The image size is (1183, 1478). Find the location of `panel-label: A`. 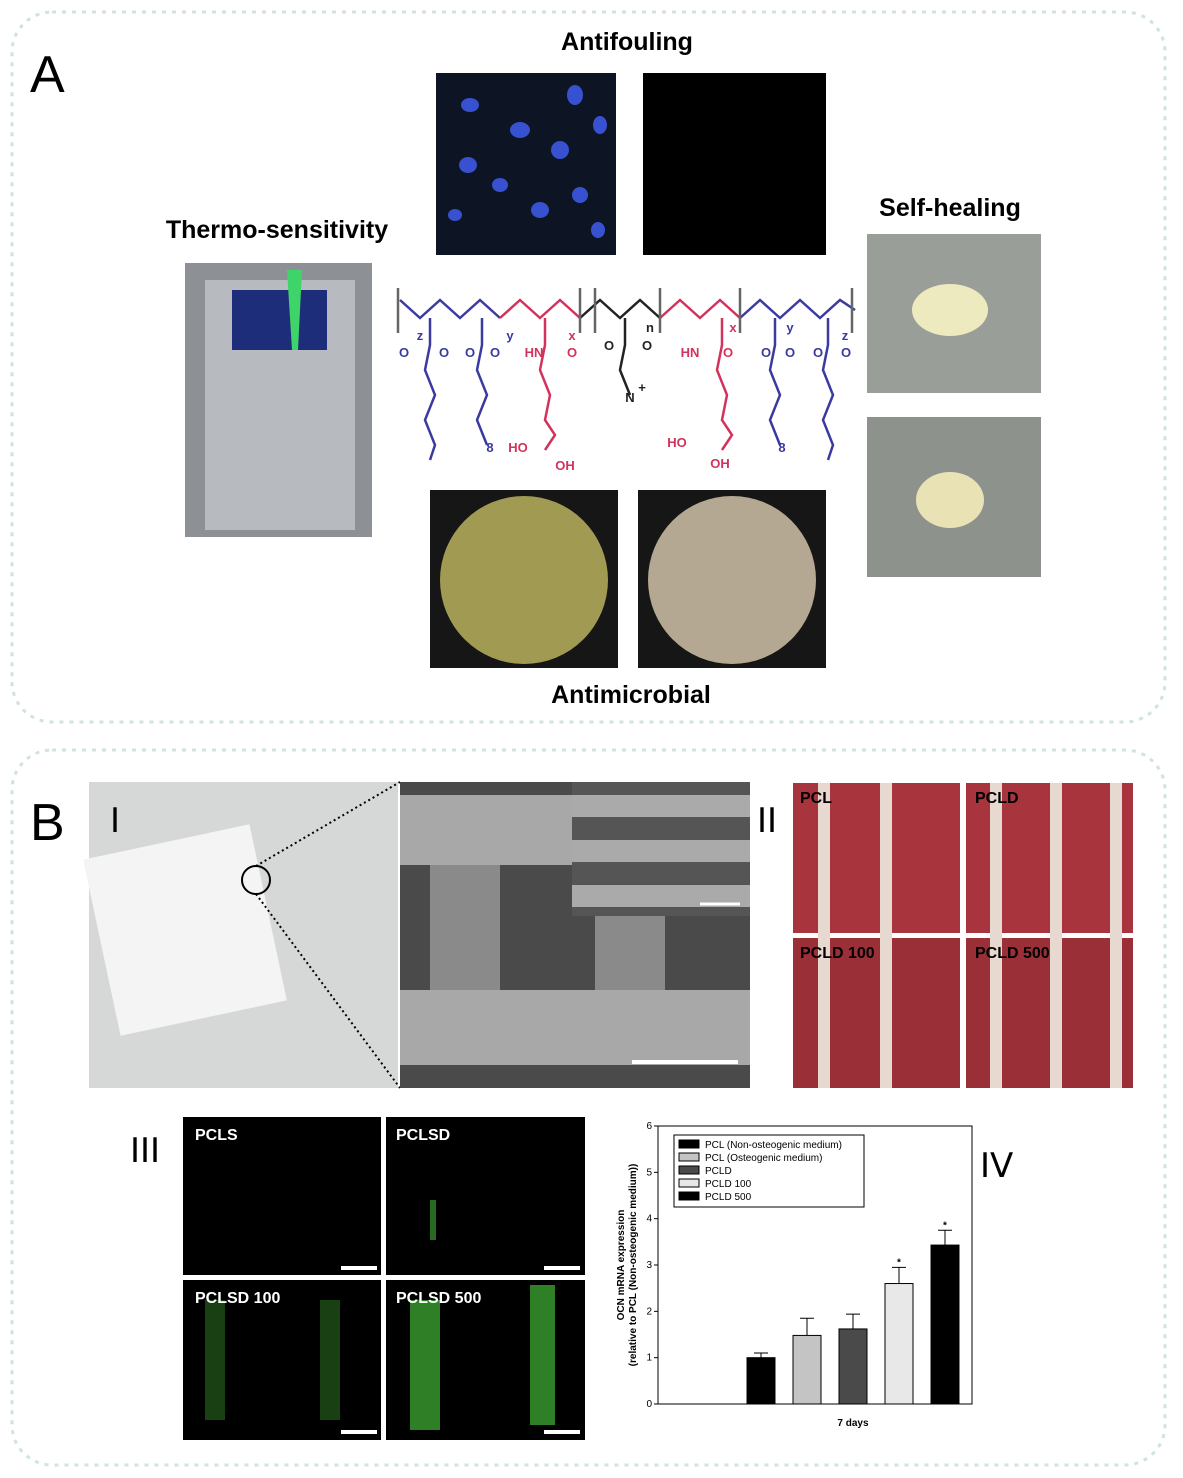

panel-label: A is located at coordinates (47, 75).